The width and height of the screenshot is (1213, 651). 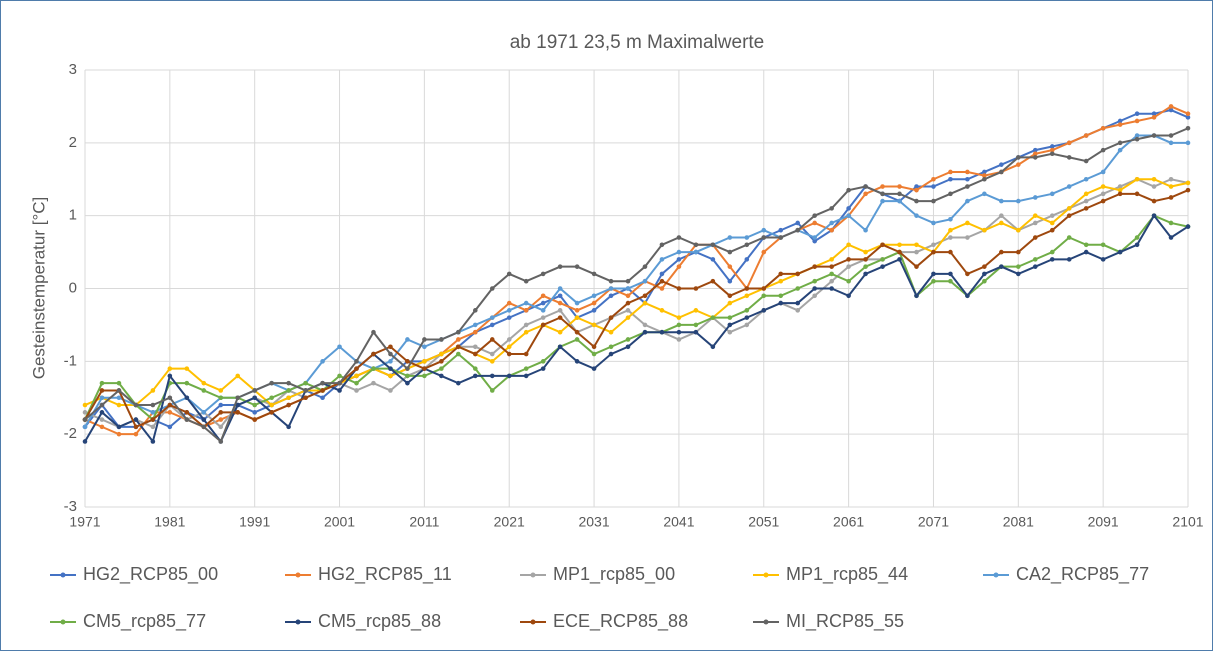 I want to click on legend-label: MP1_rcp85_44, so click(x=847, y=574).